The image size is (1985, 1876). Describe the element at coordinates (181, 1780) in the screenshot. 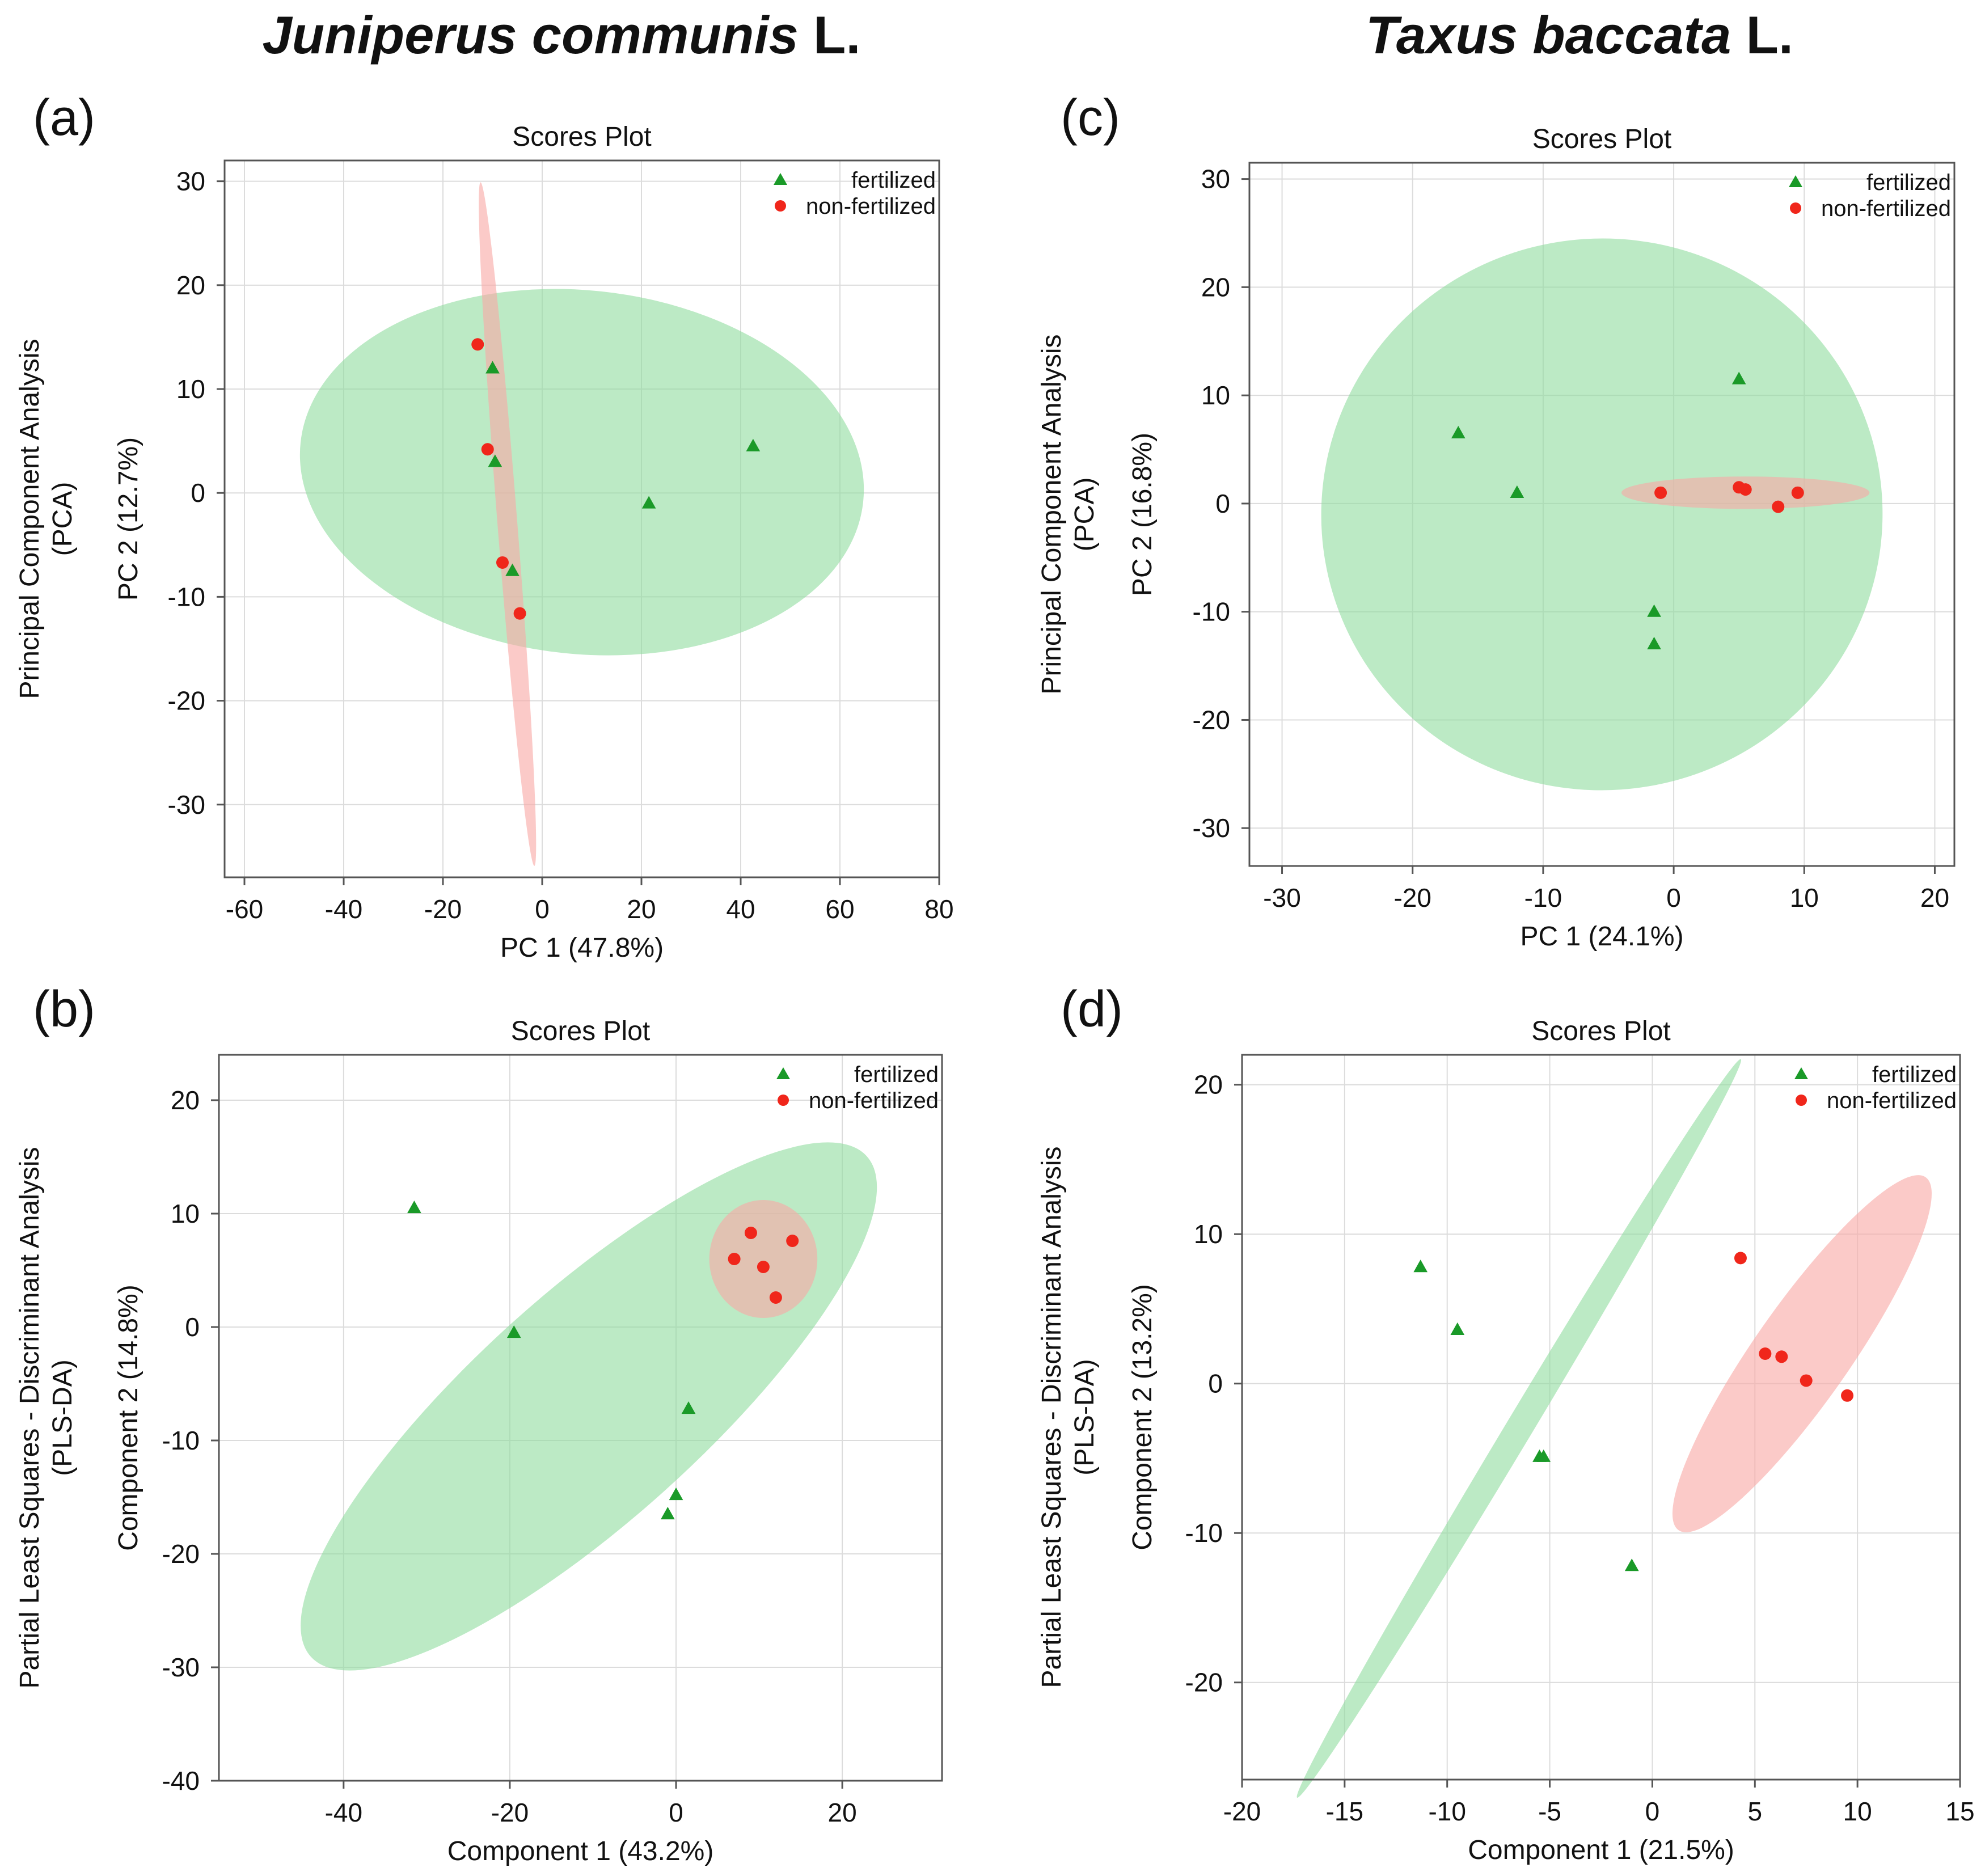

I see `y-tick-label: -40` at that location.